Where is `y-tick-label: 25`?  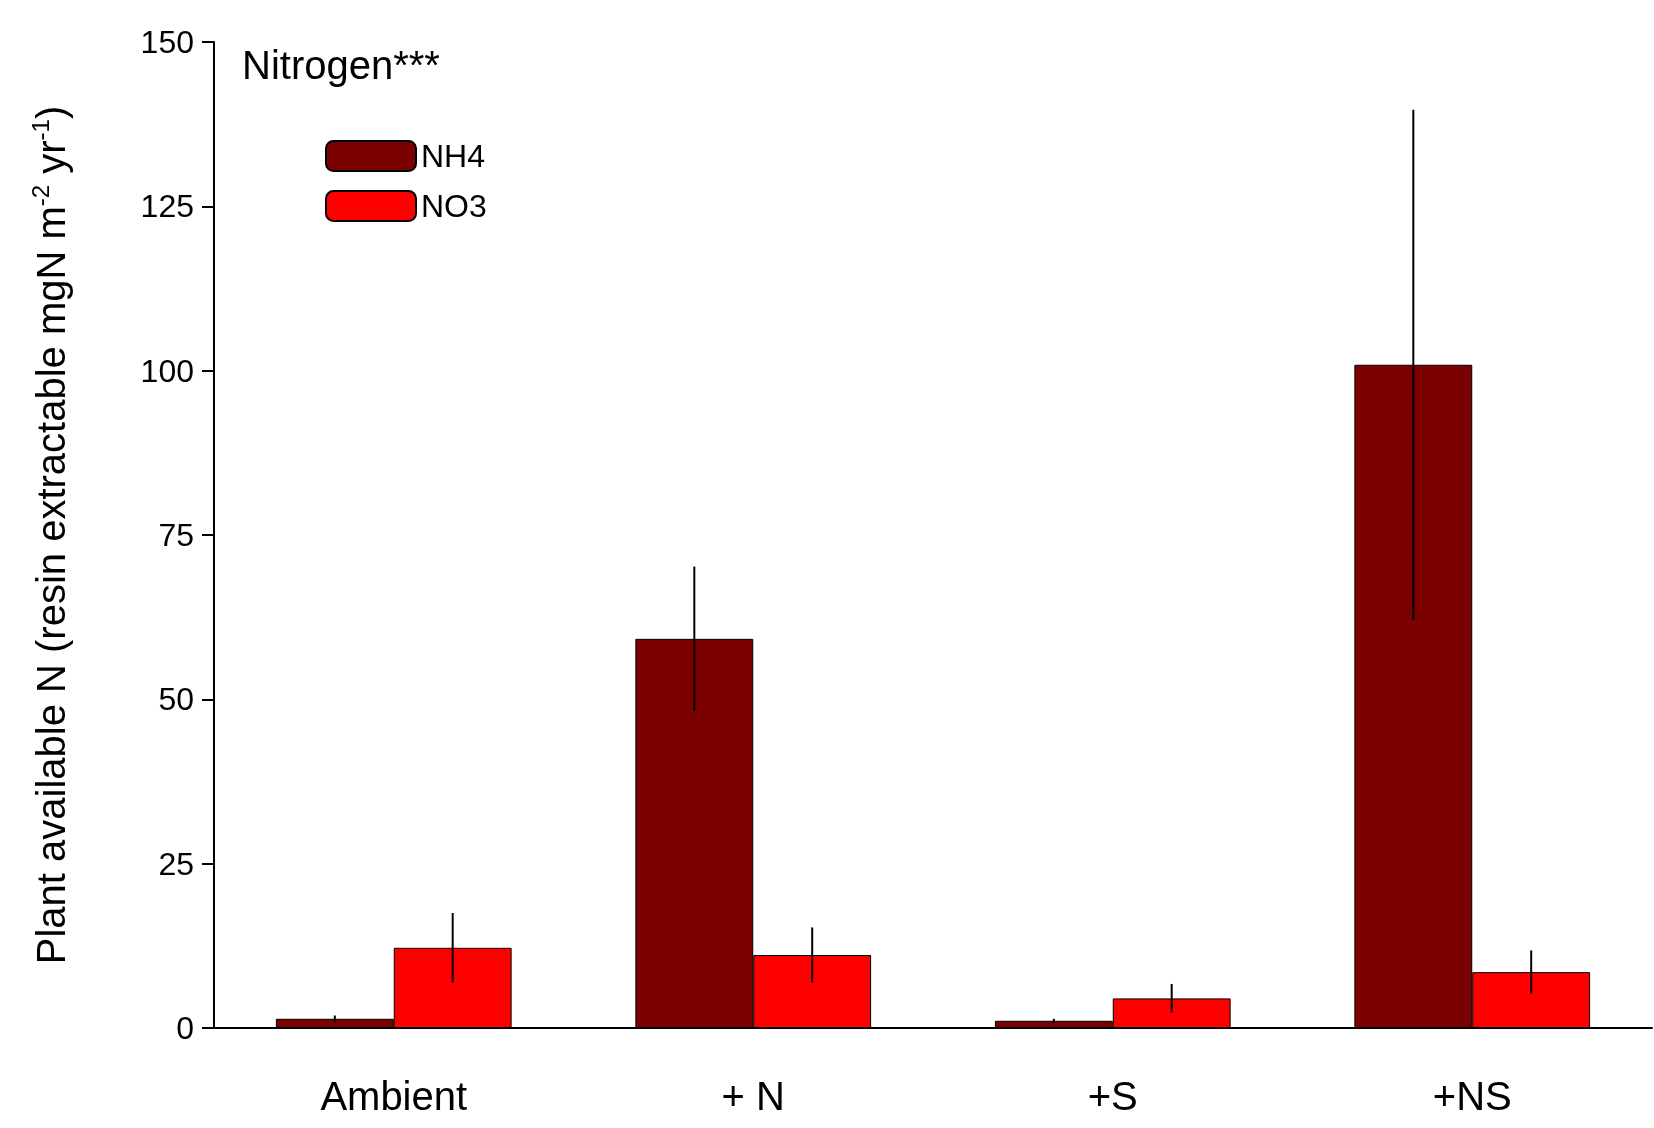 y-tick-label: 25 is located at coordinates (176, 863).